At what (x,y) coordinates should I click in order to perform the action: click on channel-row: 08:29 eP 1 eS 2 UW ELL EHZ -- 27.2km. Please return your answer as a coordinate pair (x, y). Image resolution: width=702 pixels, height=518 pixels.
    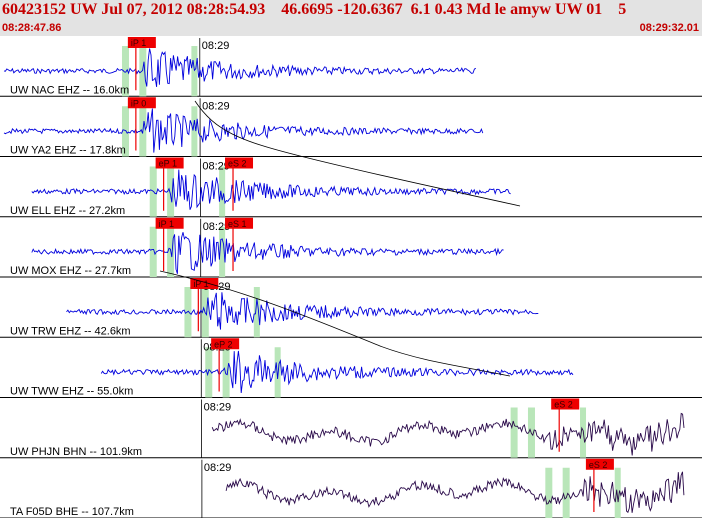
    Looking at the image, I should click on (351, 187).